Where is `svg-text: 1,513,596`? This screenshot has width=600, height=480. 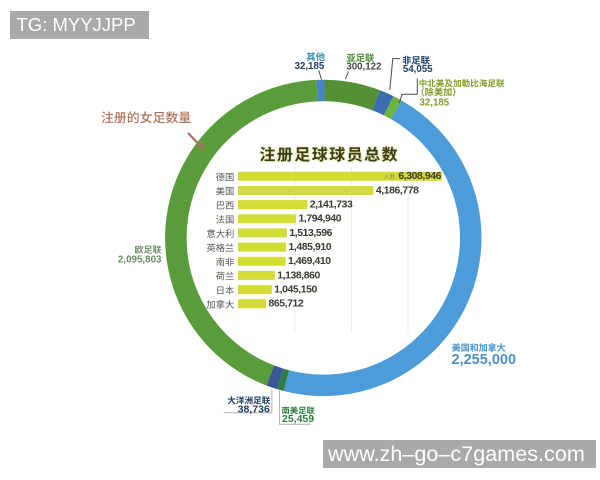 svg-text: 1,513,596 is located at coordinates (310, 233).